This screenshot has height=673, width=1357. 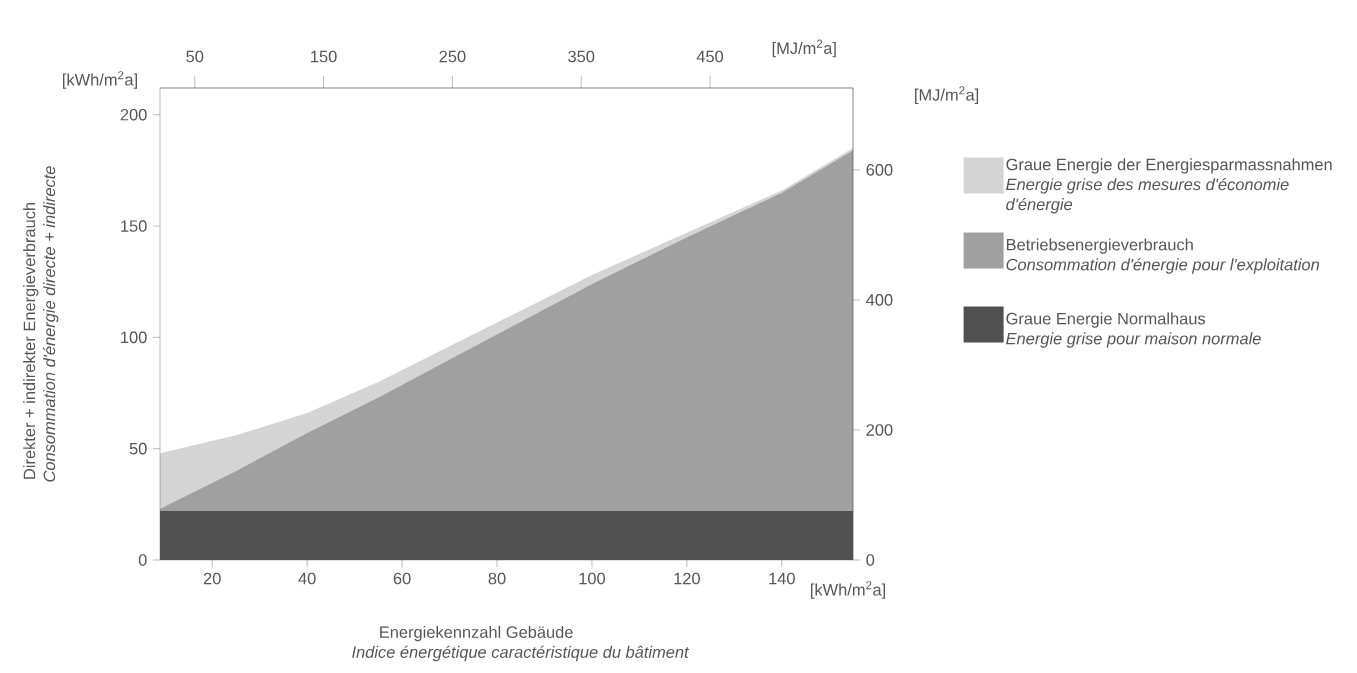 I want to click on x2-axis-title: [MJ/m$^{2}$a], so click(x=804, y=48).